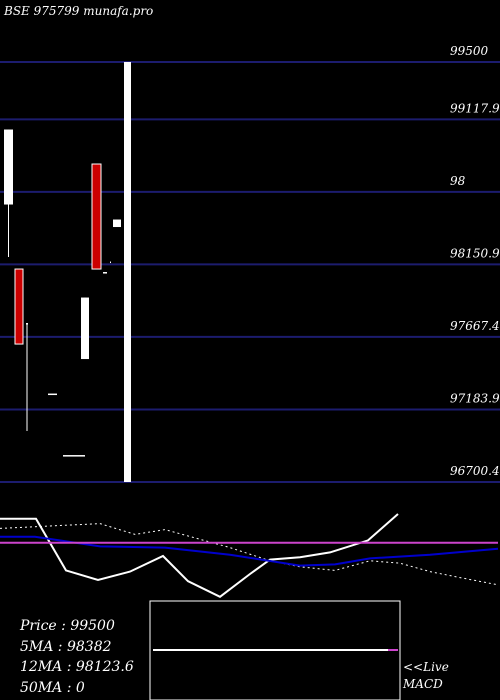 The height and width of the screenshot is (700, 500). What do you see at coordinates (469, 51) in the screenshot?
I see `price-tick-label: 99500` at bounding box center [469, 51].